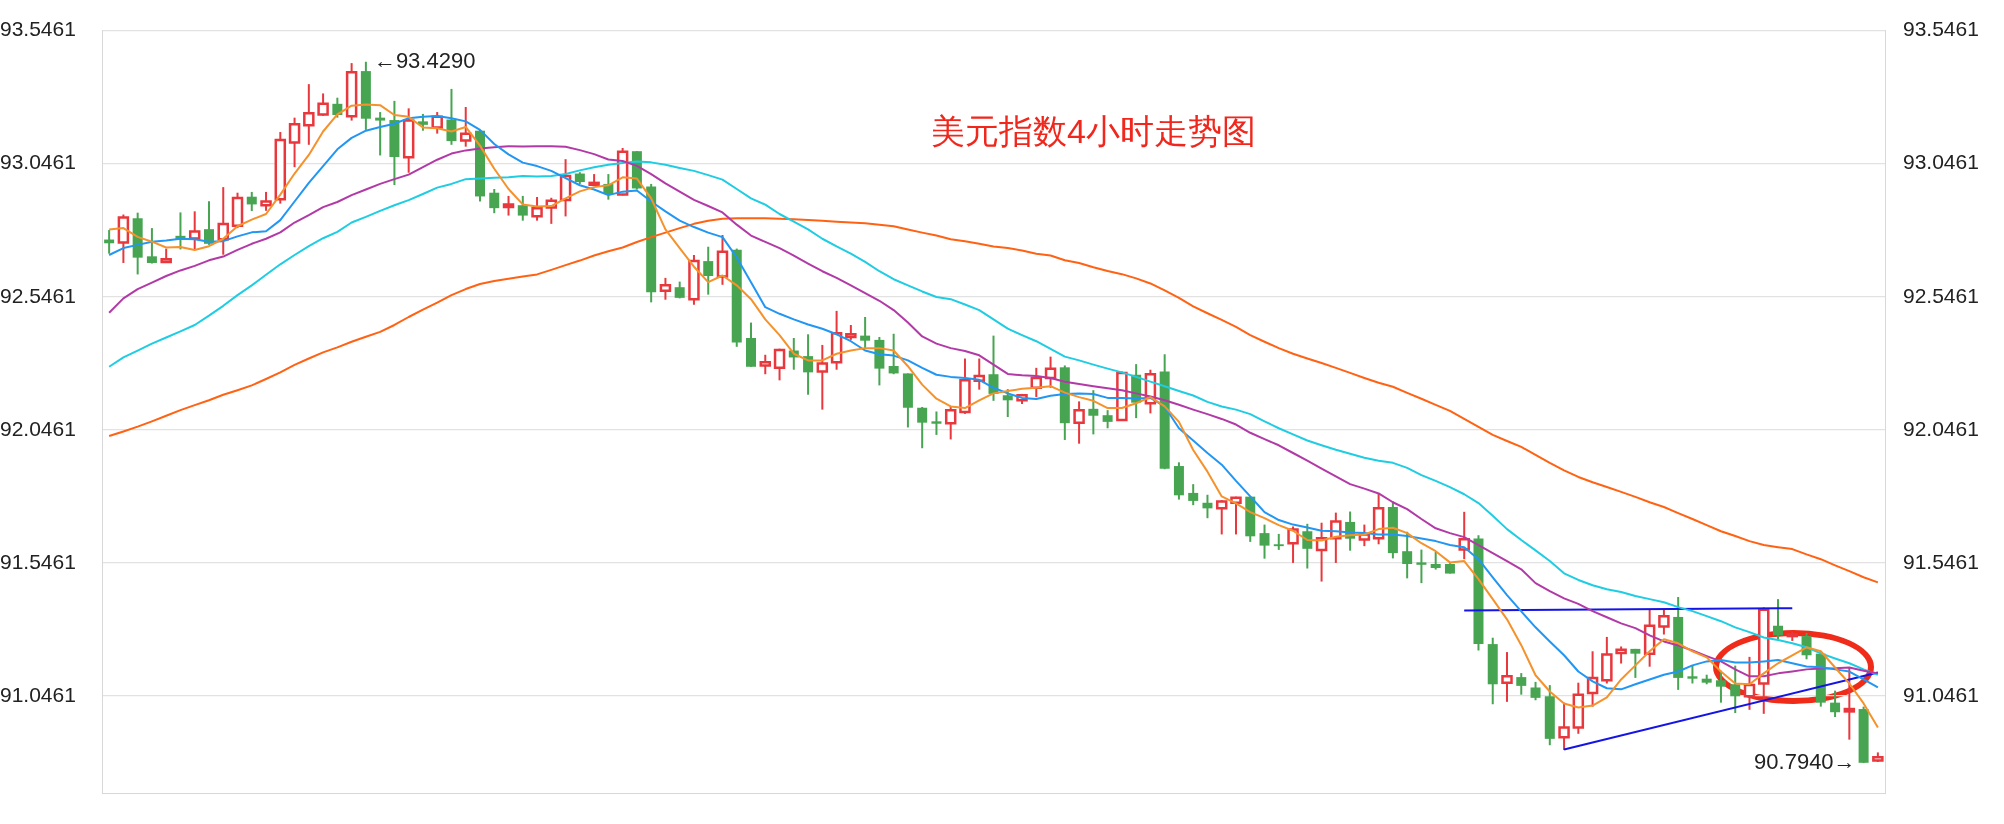 The image size is (2004, 824). What do you see at coordinates (1094, 130) in the screenshot?
I see `text: 美元指数4小时走势图` at bounding box center [1094, 130].